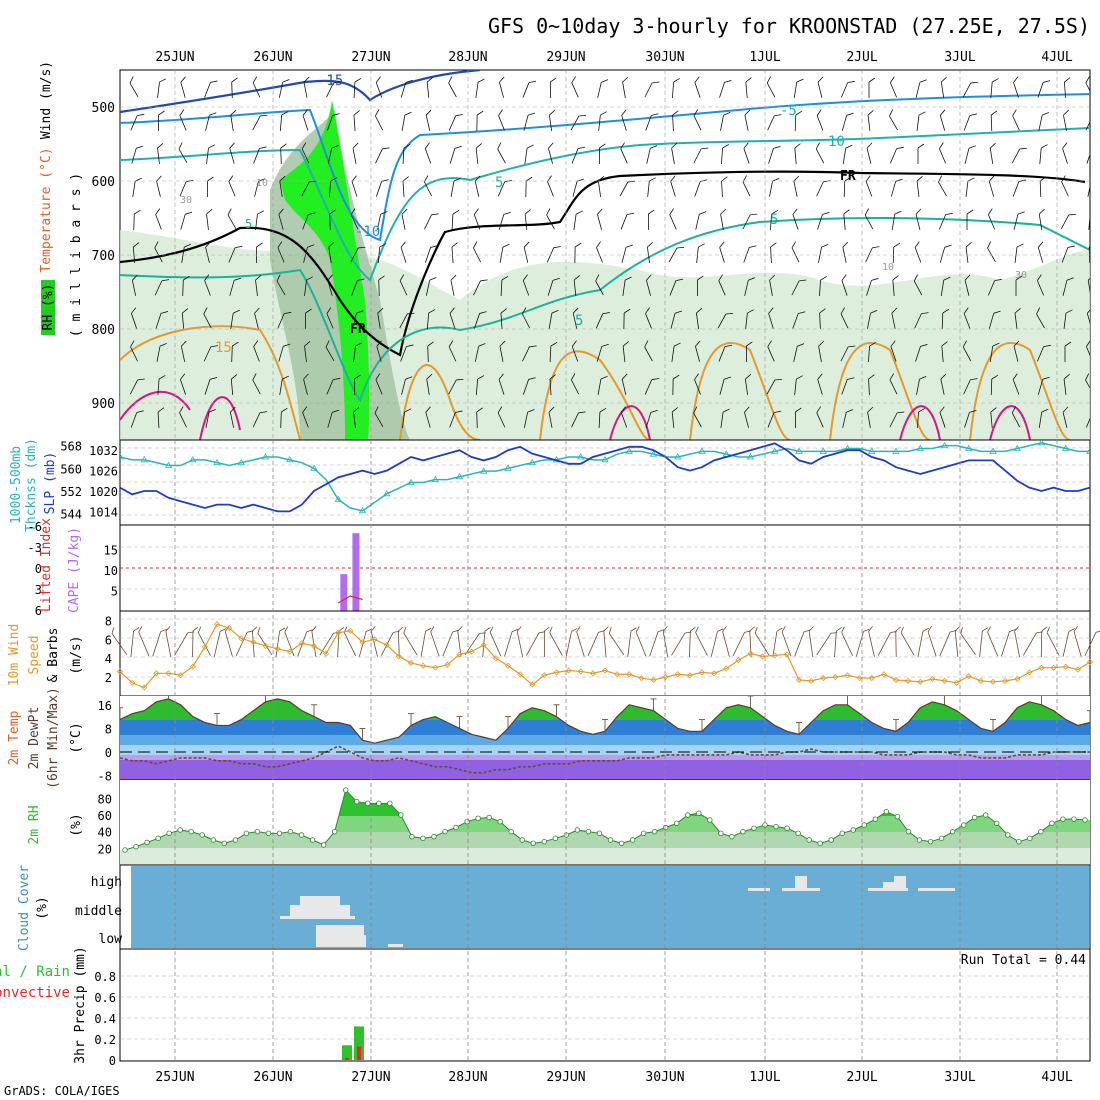 The height and width of the screenshot is (1100, 1100). What do you see at coordinates (579, 321) in the screenshot?
I see `contour-label-5c: 5` at bounding box center [579, 321].